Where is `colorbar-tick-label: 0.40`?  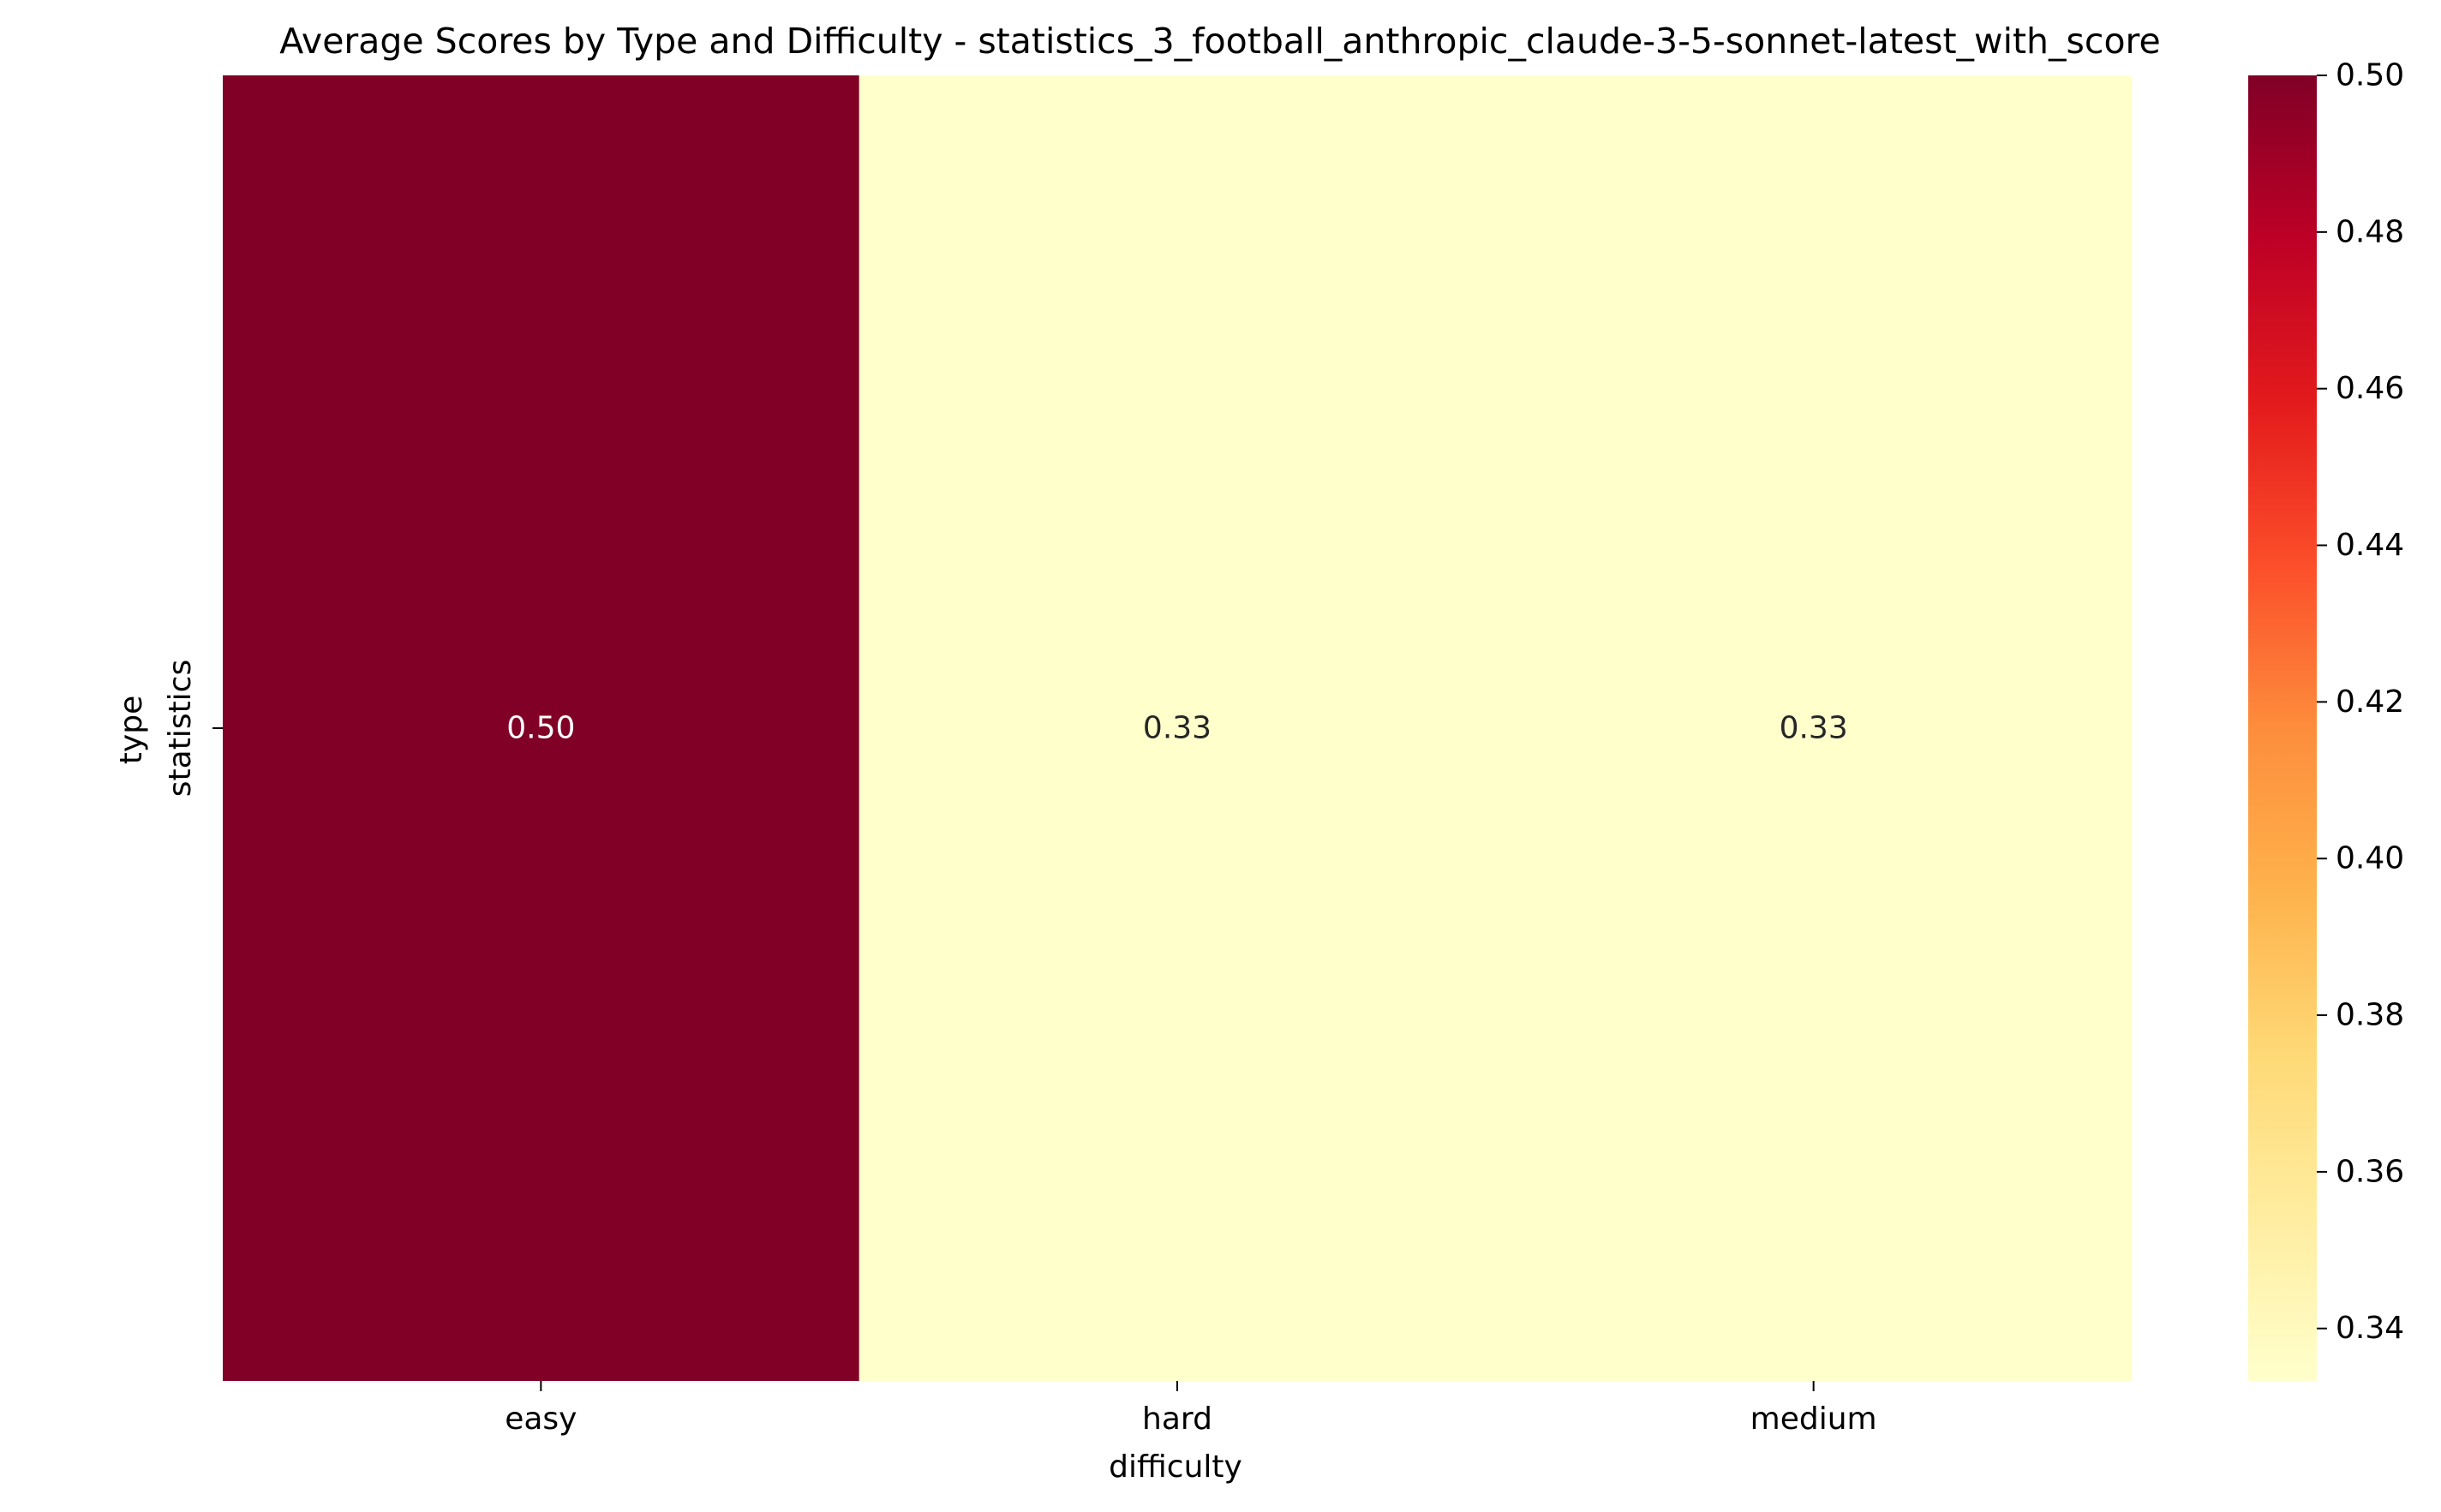
colorbar-tick-label: 0.40 is located at coordinates (2370, 858).